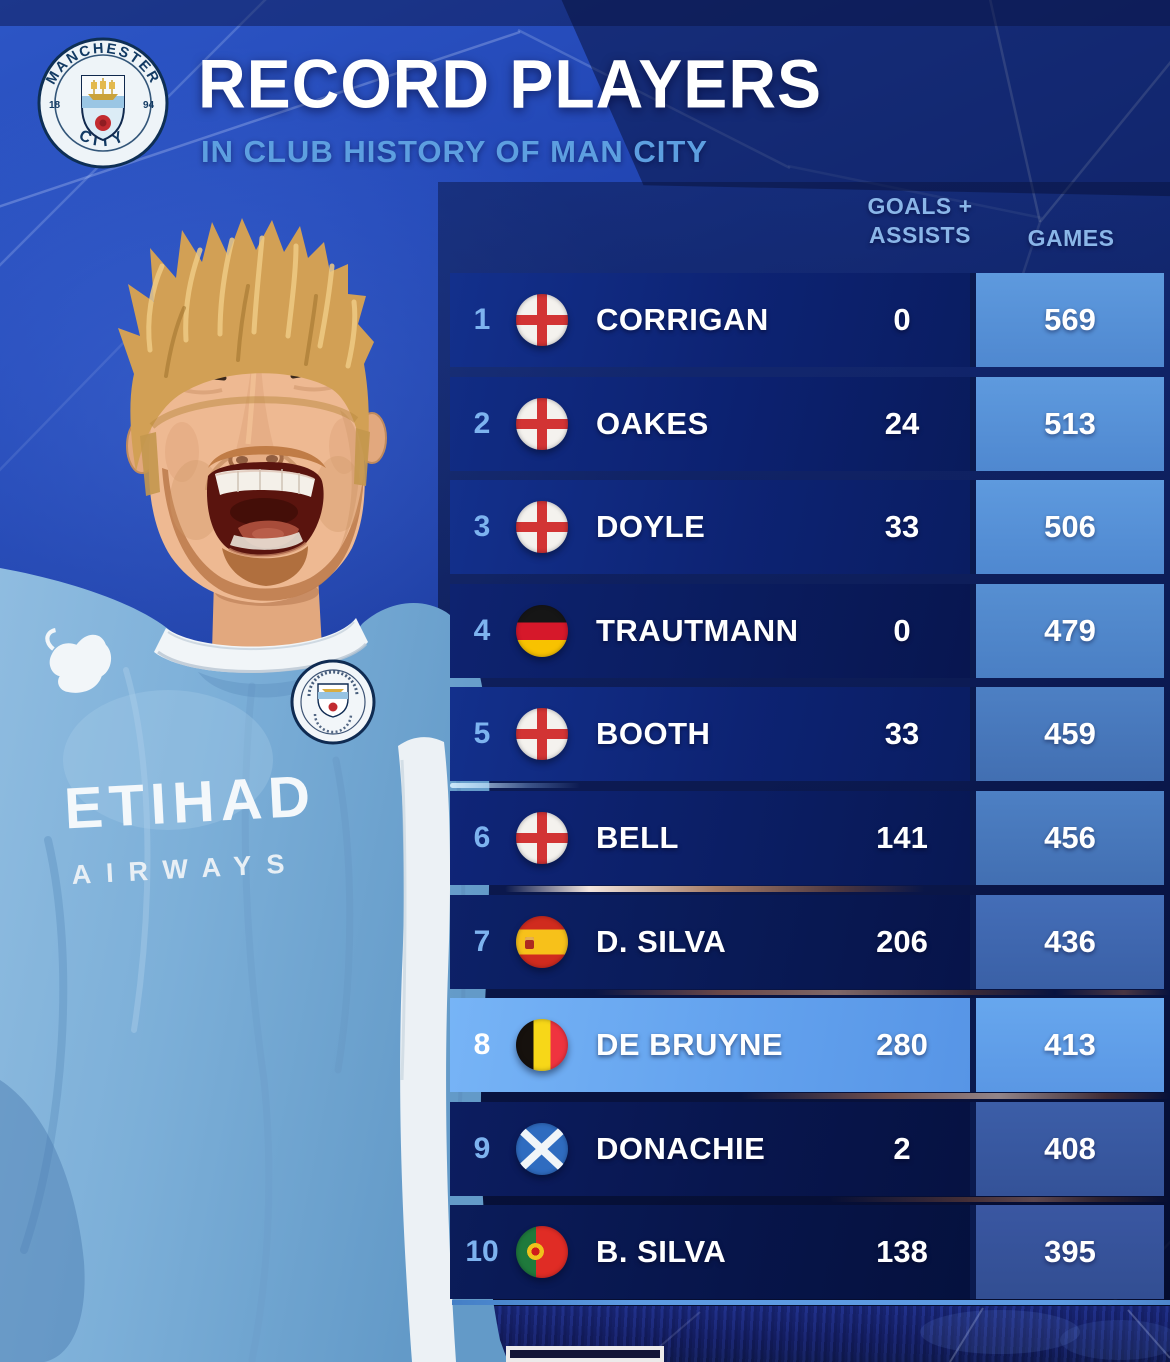  What do you see at coordinates (482, 630) in the screenshot?
I see `rank-number: 4` at bounding box center [482, 630].